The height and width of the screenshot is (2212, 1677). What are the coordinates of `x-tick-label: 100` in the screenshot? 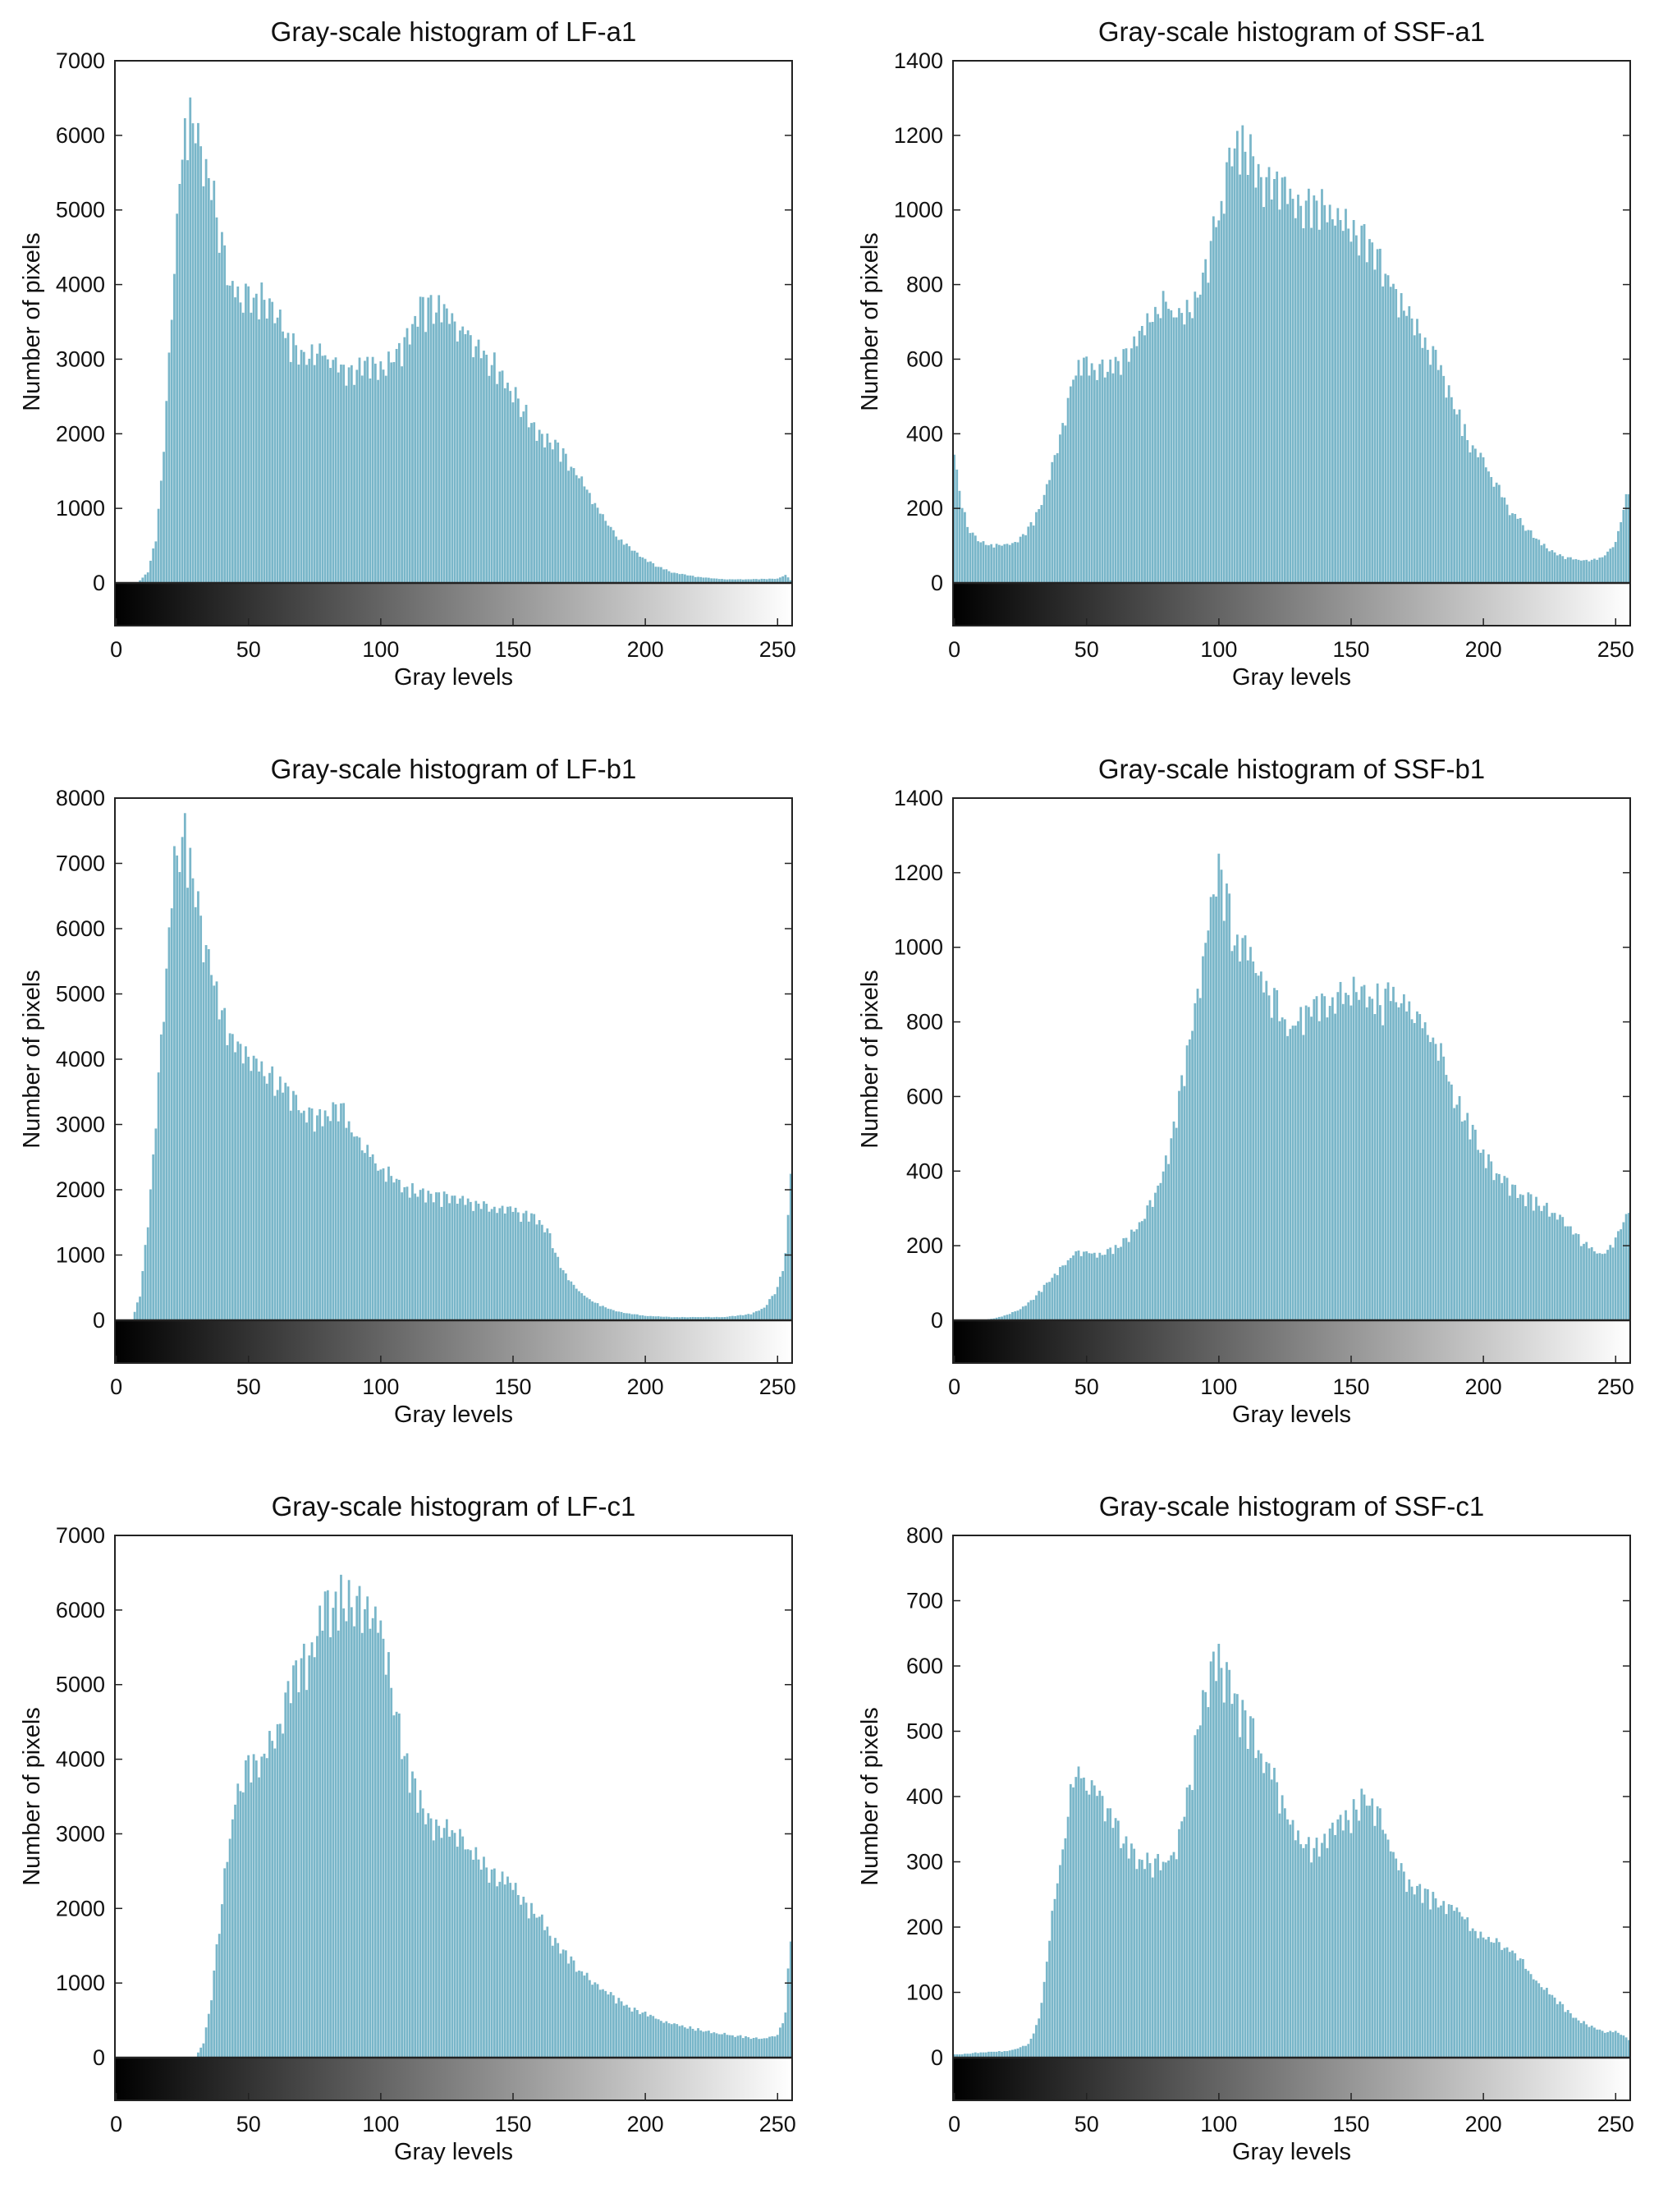 It's located at (381, 1386).